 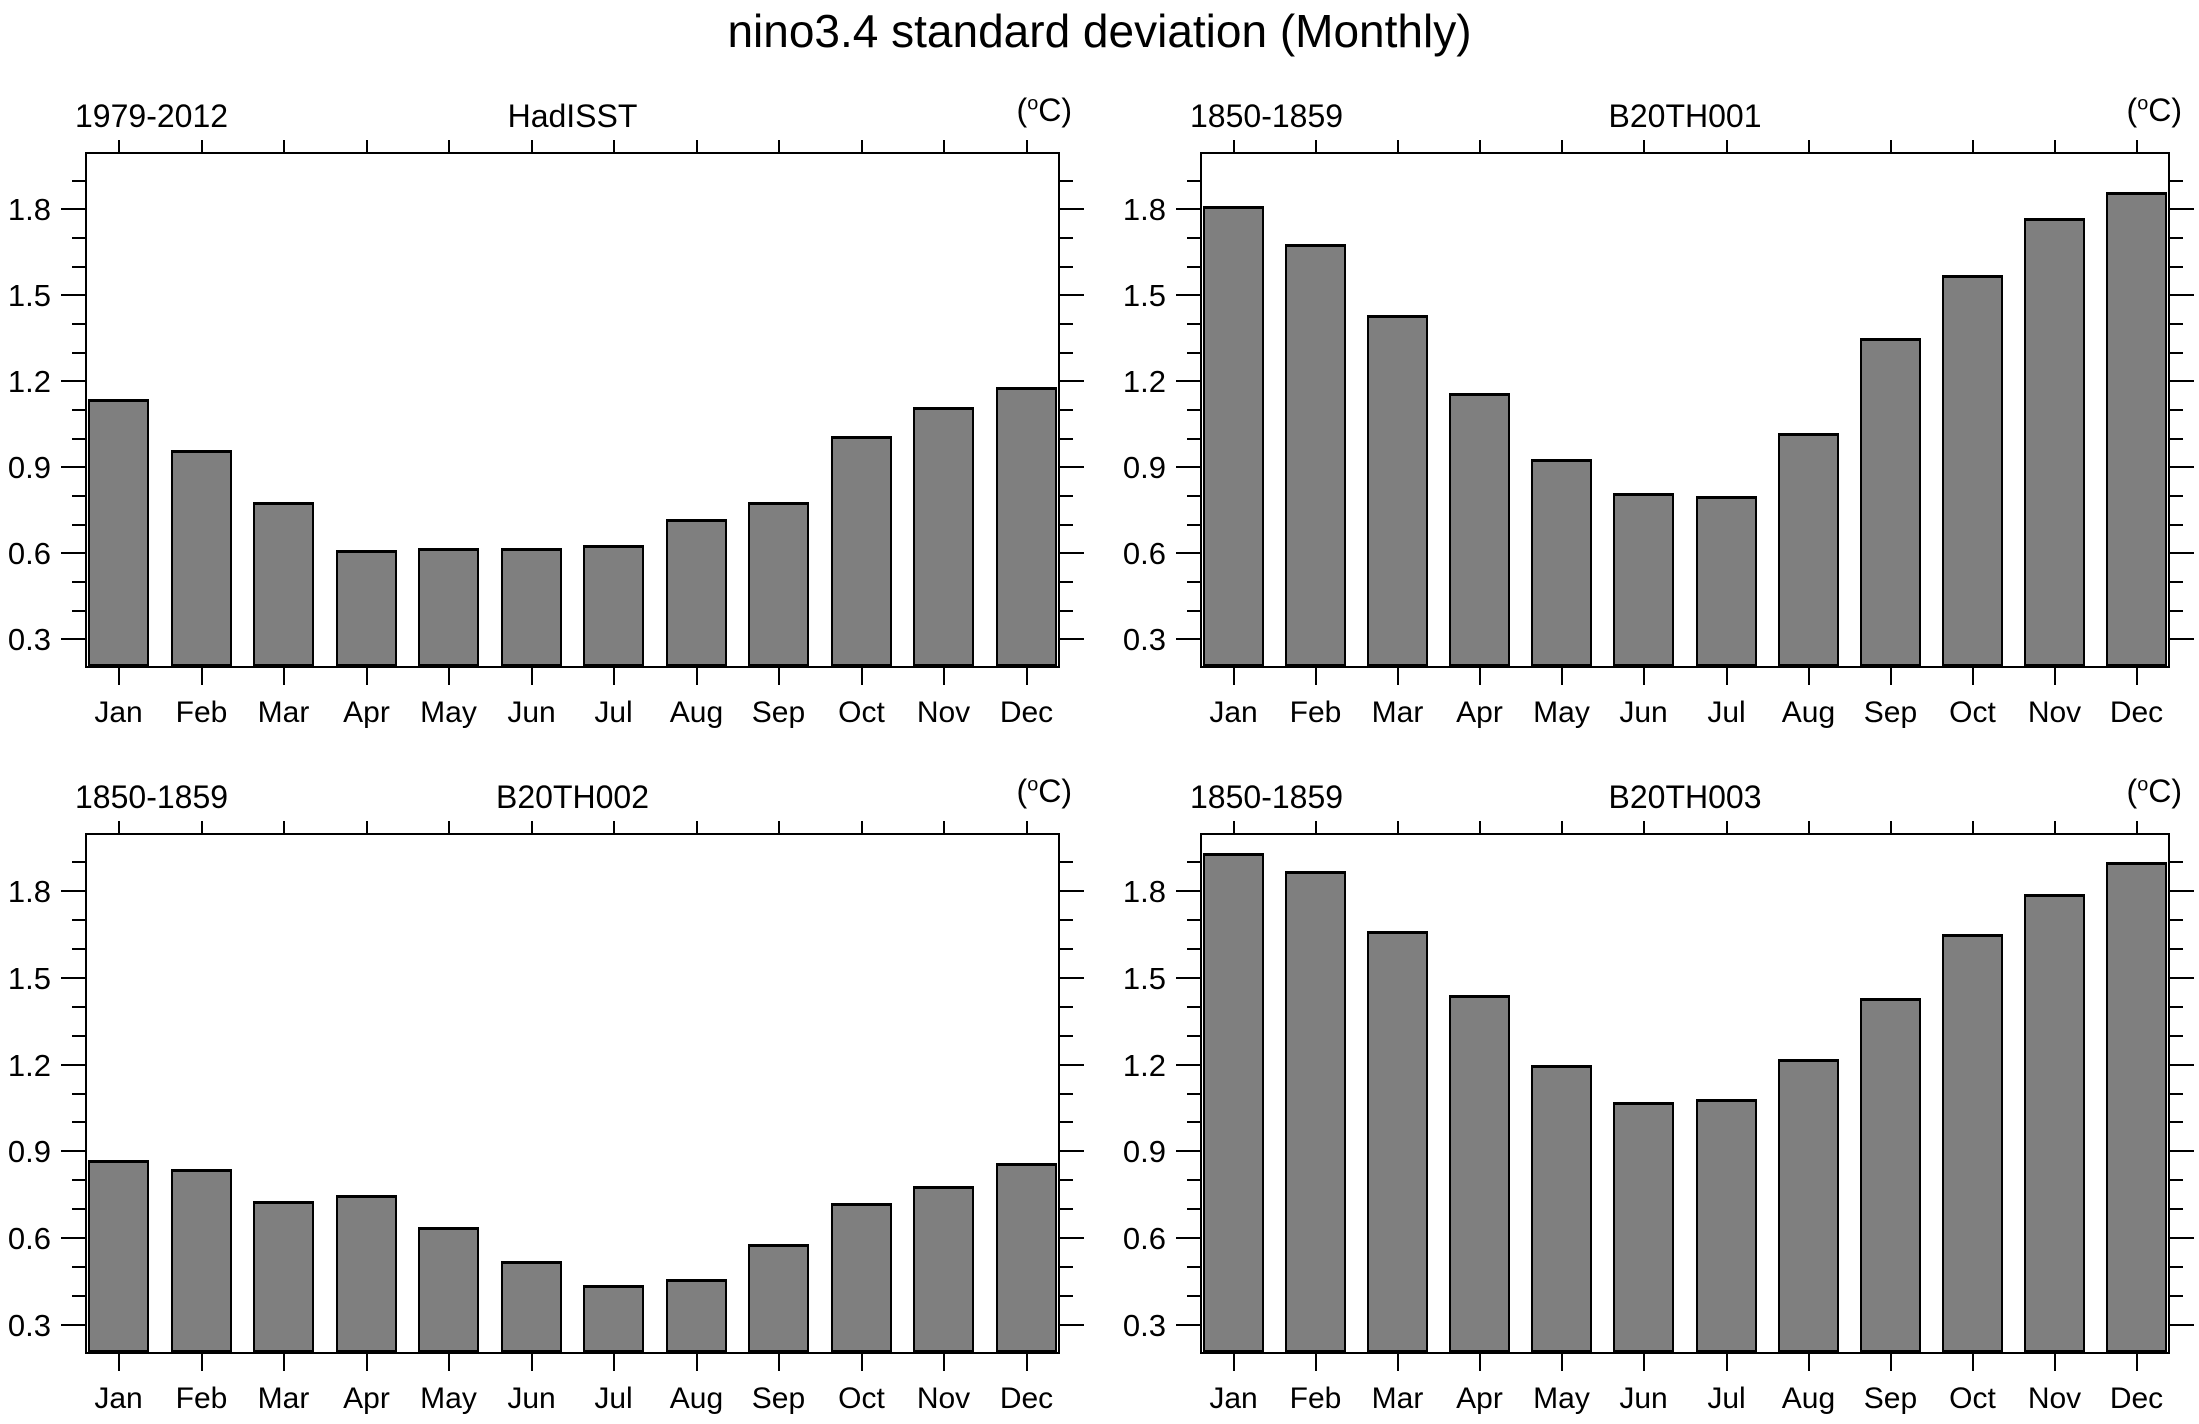 What do you see at coordinates (1890, 1398) in the screenshot?
I see `month-label: Sep` at bounding box center [1890, 1398].